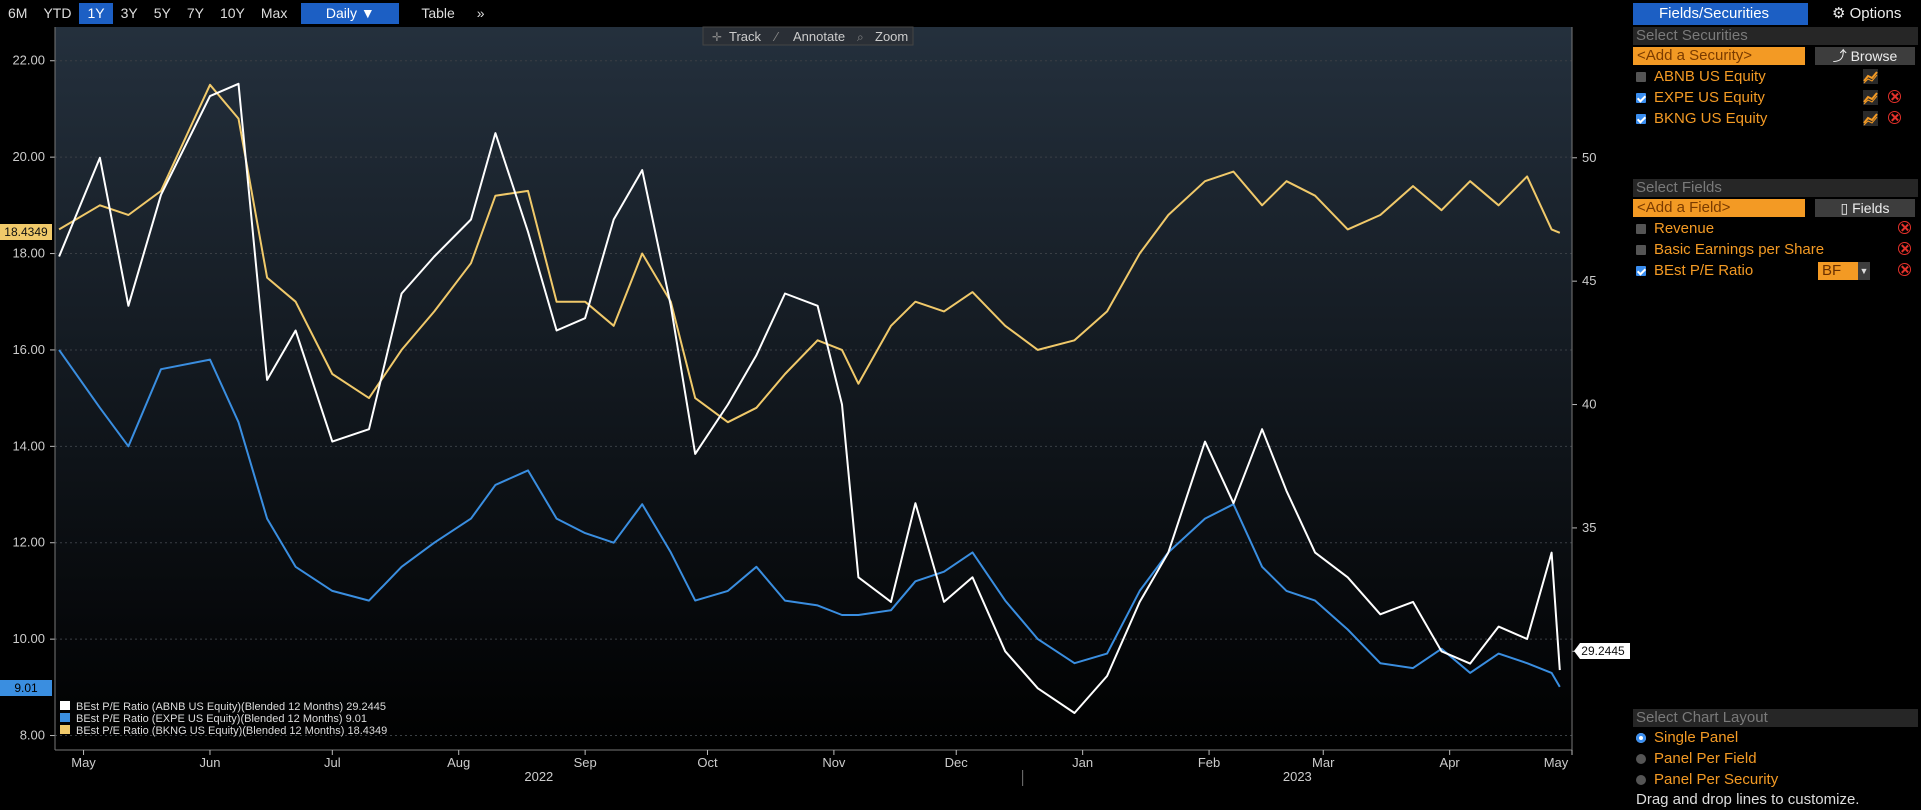 The image size is (1921, 810). Describe the element at coordinates (1641, 738) in the screenshot. I see `radio-single-panel` at that location.